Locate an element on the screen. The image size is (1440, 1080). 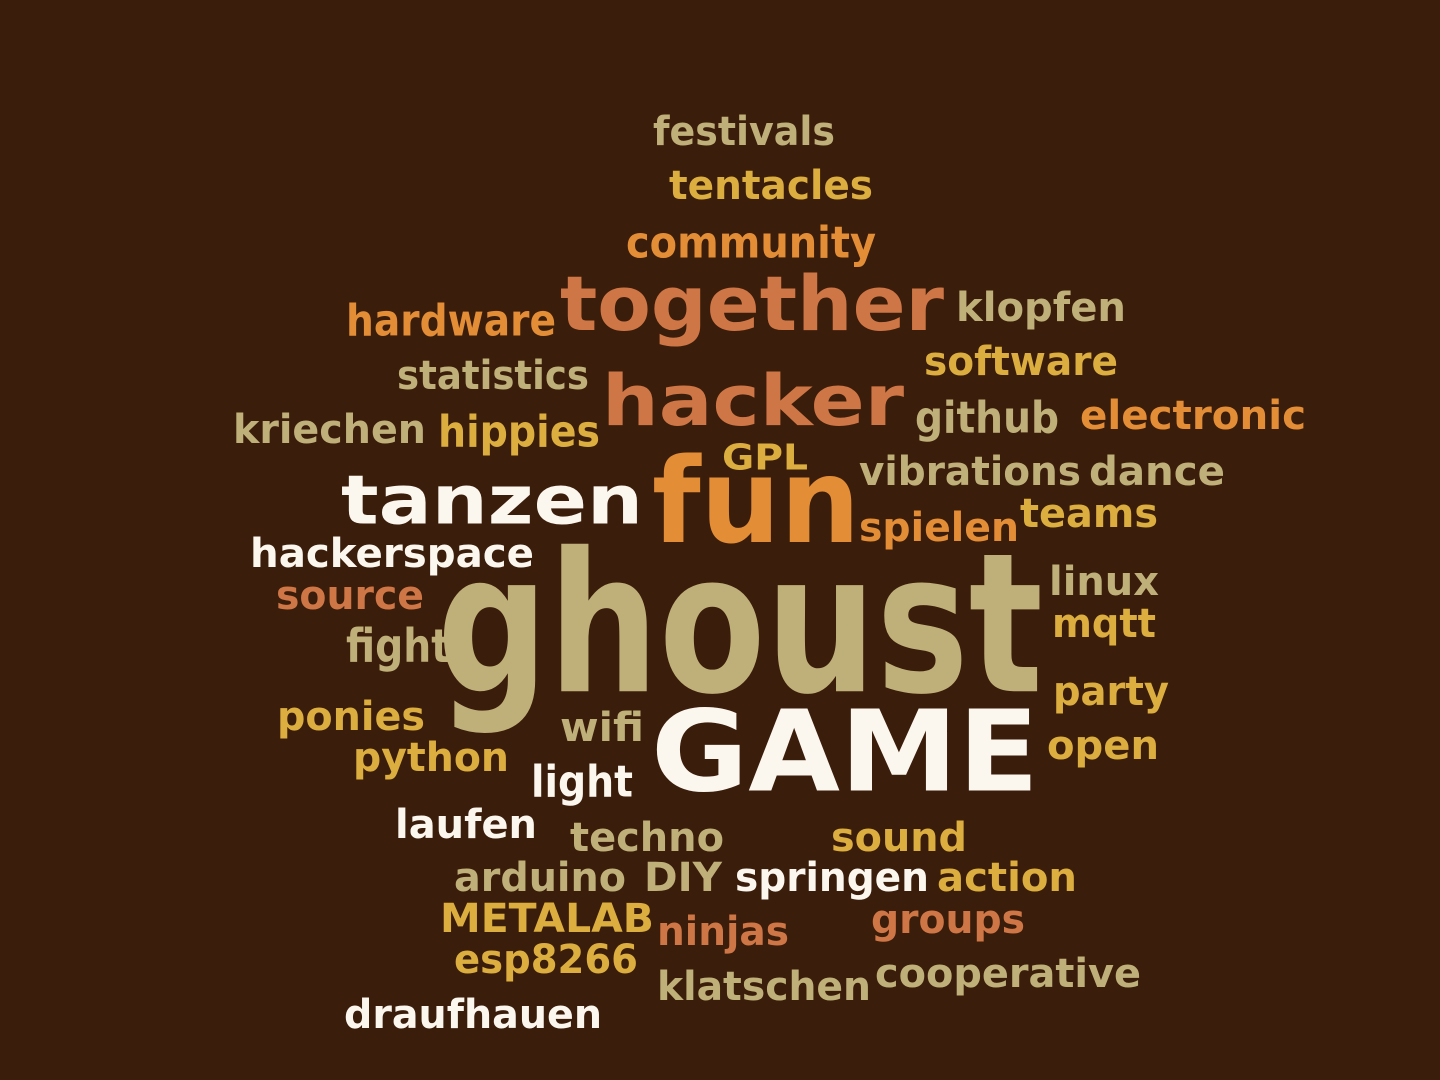
word-hardware: hardware is located at coordinates (451, 321).